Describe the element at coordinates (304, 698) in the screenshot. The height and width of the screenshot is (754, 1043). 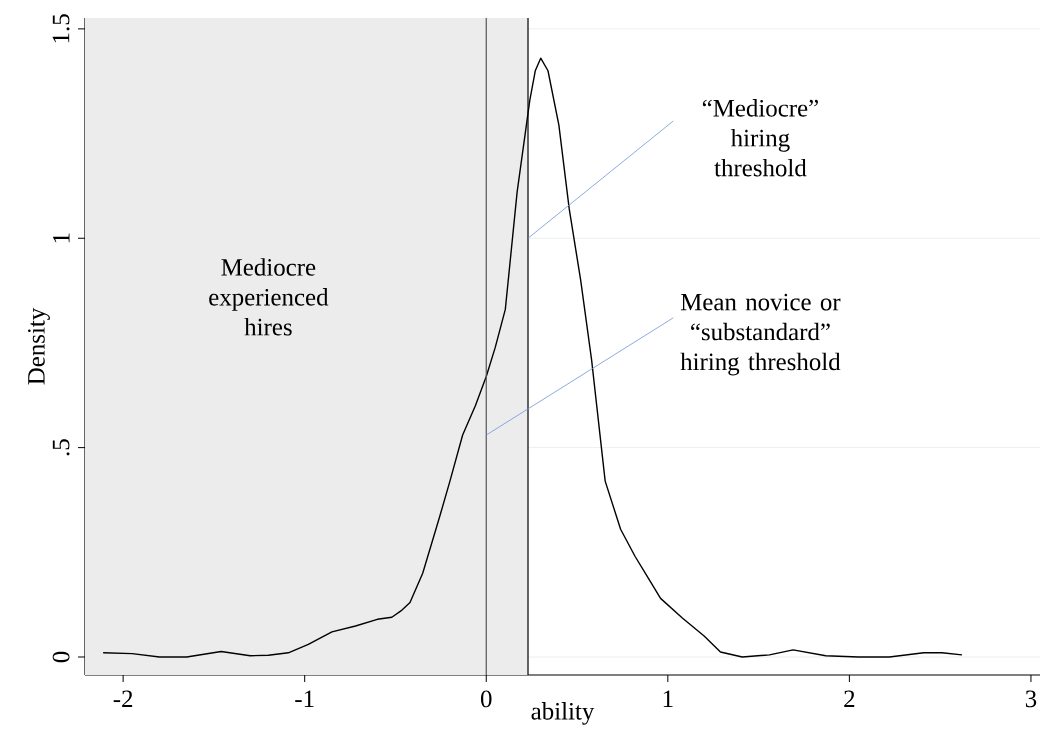
I see `x-tick-label: -1` at that location.